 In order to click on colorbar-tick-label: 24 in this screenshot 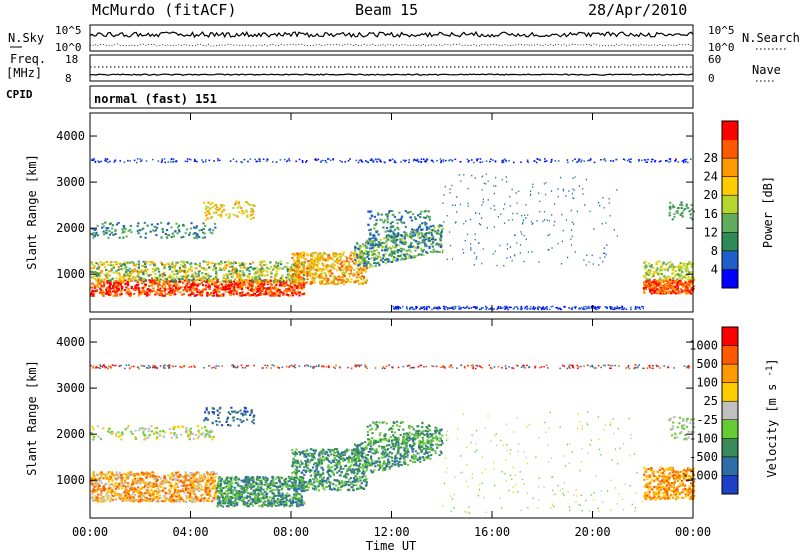, I will do `click(711, 177)`.